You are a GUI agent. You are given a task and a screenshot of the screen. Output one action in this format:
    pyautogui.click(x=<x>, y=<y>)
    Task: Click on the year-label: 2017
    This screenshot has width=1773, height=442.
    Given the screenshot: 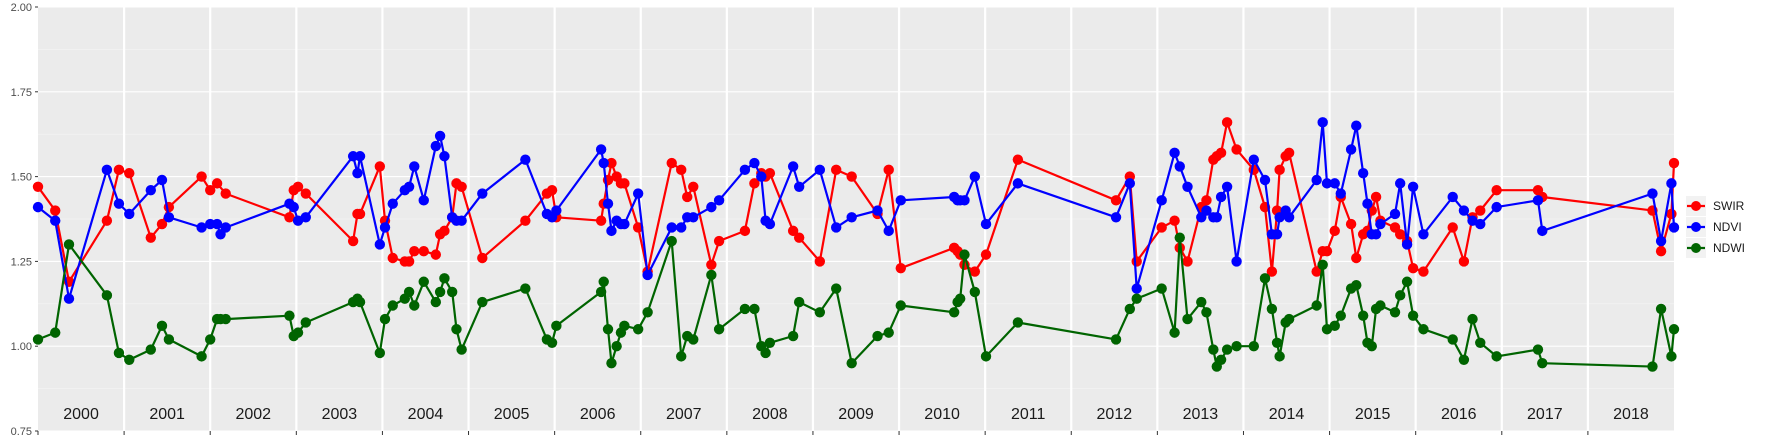 What is the action you would take?
    pyautogui.click(x=1545, y=414)
    